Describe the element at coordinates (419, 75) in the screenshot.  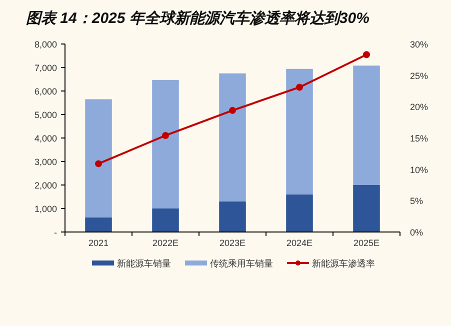
I see `y2-tick-label: 25%` at that location.